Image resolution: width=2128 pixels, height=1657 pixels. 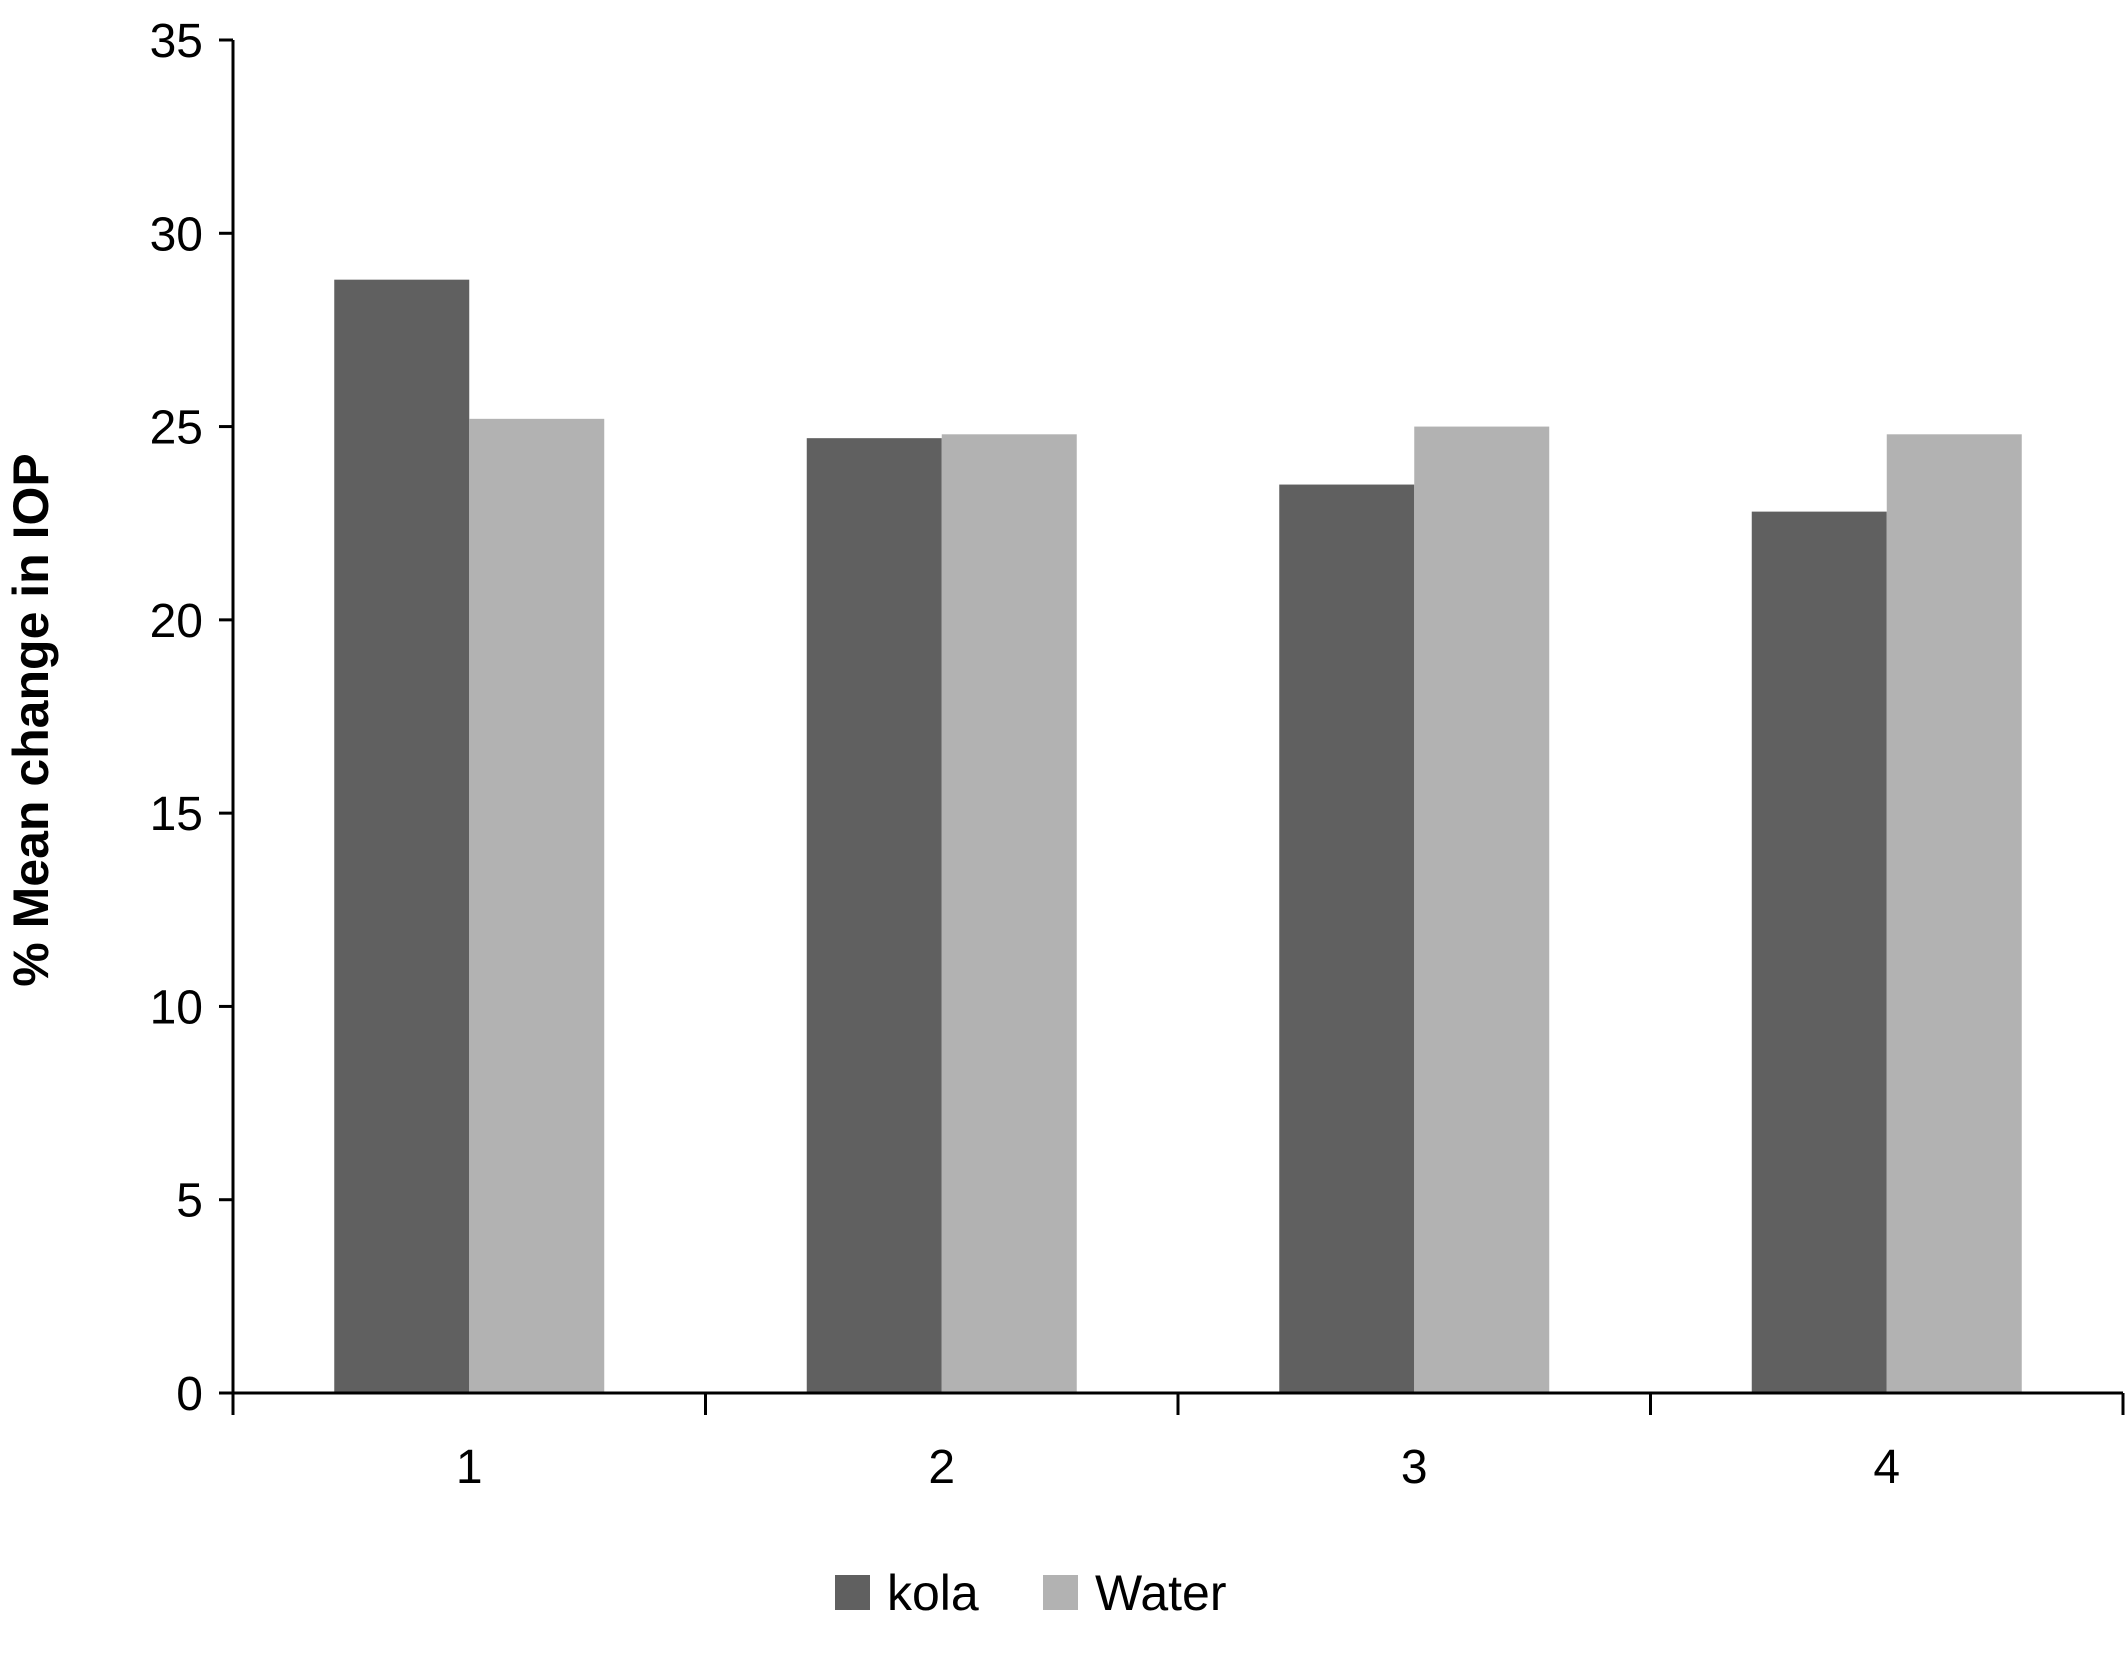 What do you see at coordinates (1178, 1467) in the screenshot?
I see `x-tick-labels: 1 2 3 4` at bounding box center [1178, 1467].